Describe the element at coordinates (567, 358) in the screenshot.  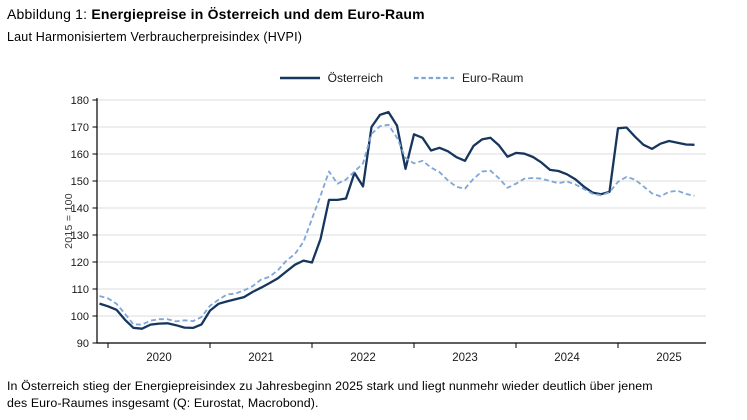
I see `x-year-label: 2024` at that location.